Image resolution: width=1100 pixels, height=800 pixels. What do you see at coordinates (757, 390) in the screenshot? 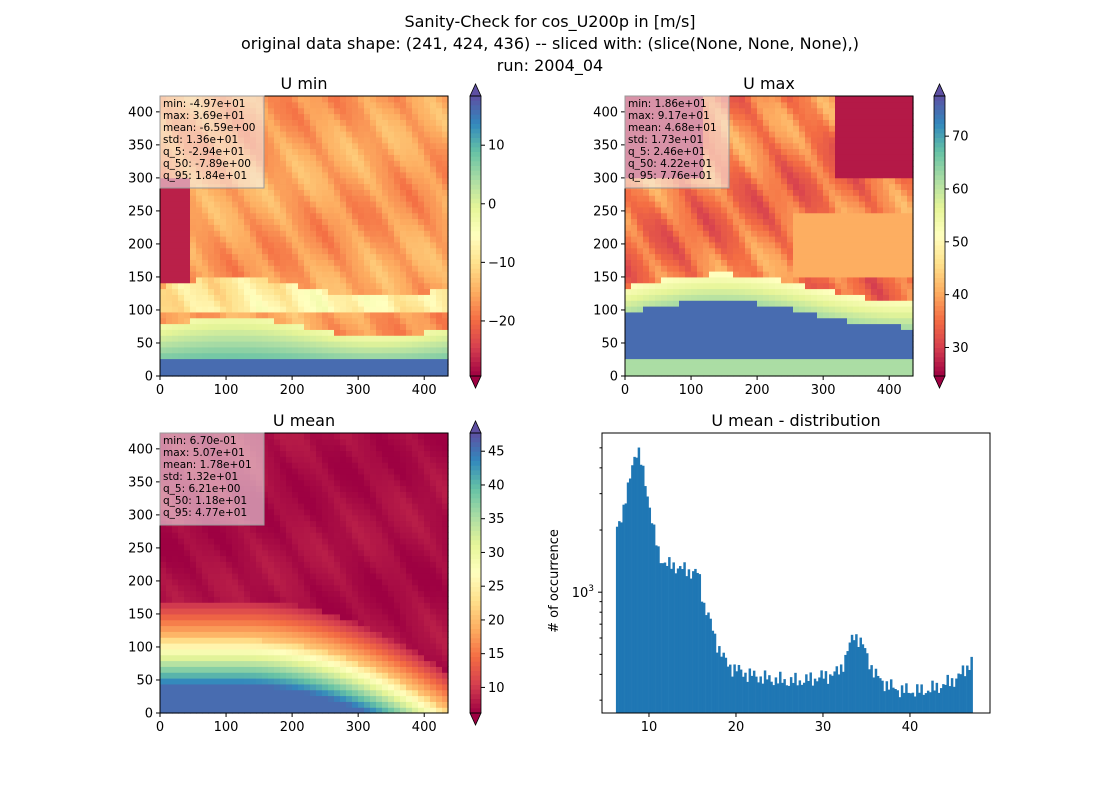
I see `x-tick-label: 200` at bounding box center [757, 390].